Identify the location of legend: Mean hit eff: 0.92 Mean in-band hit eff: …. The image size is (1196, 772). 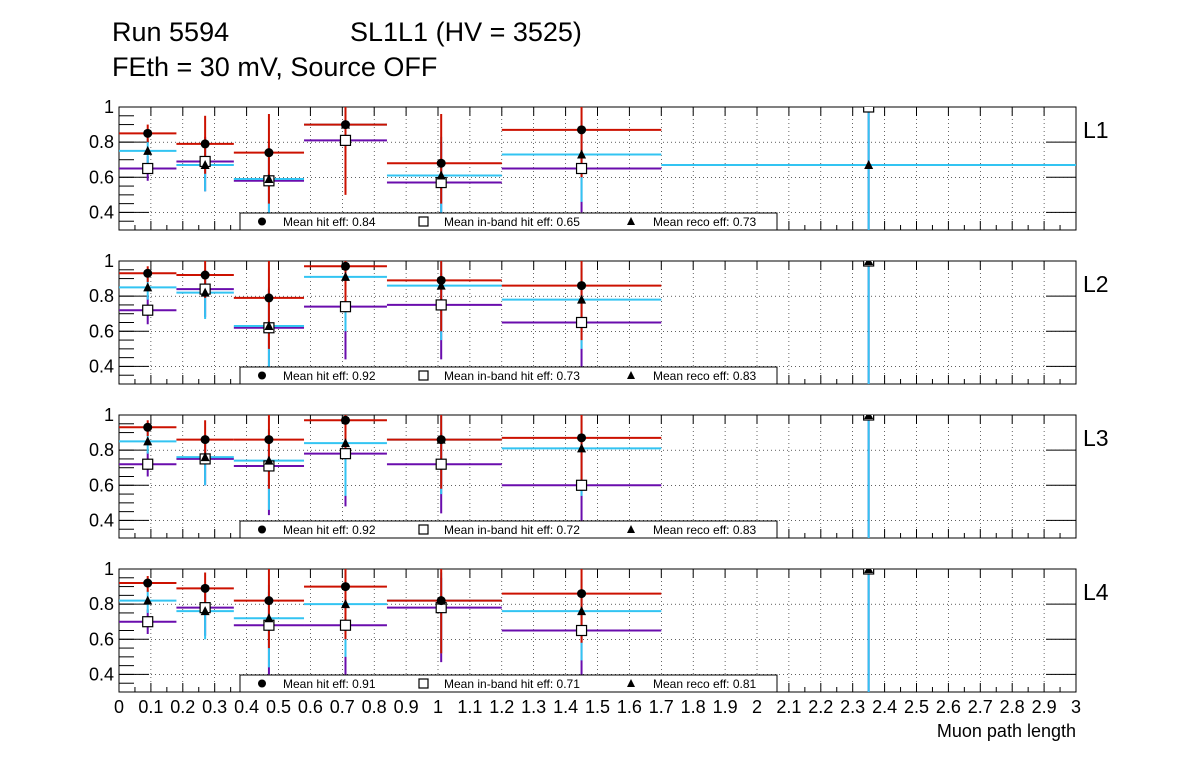
(508, 375).